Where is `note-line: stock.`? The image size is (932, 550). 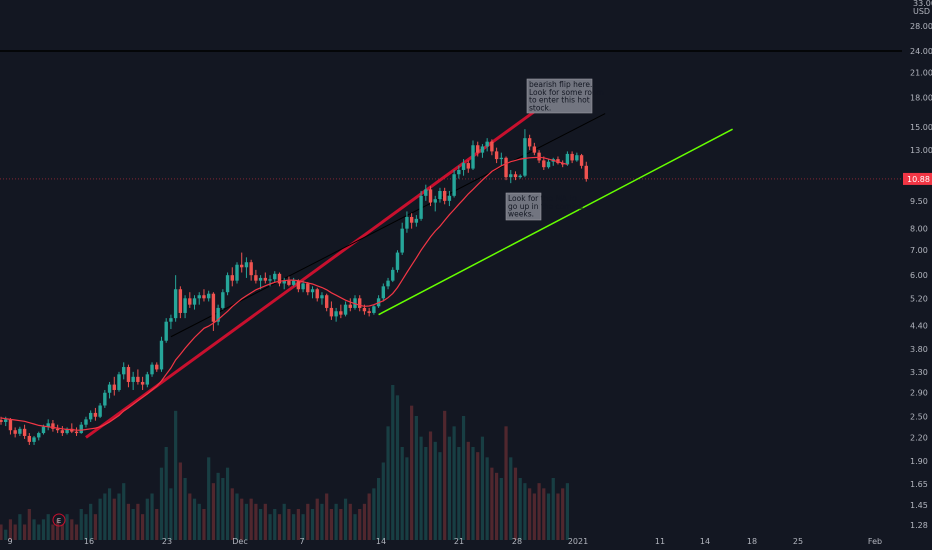 note-line: stock. is located at coordinates (540, 107).